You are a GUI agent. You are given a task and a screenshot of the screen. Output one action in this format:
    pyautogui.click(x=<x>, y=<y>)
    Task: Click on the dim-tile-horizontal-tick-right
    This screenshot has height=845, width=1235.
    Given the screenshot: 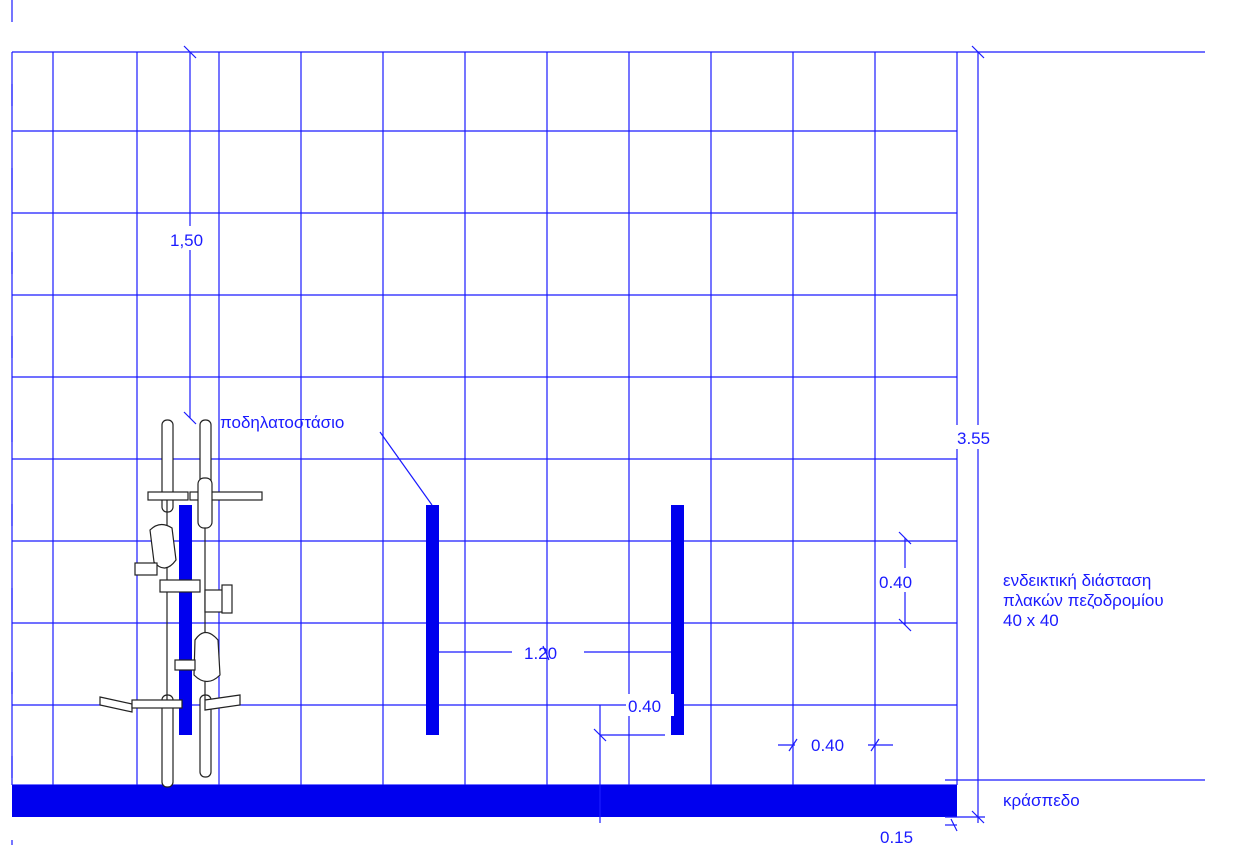 What is the action you would take?
    pyautogui.click(x=875, y=745)
    